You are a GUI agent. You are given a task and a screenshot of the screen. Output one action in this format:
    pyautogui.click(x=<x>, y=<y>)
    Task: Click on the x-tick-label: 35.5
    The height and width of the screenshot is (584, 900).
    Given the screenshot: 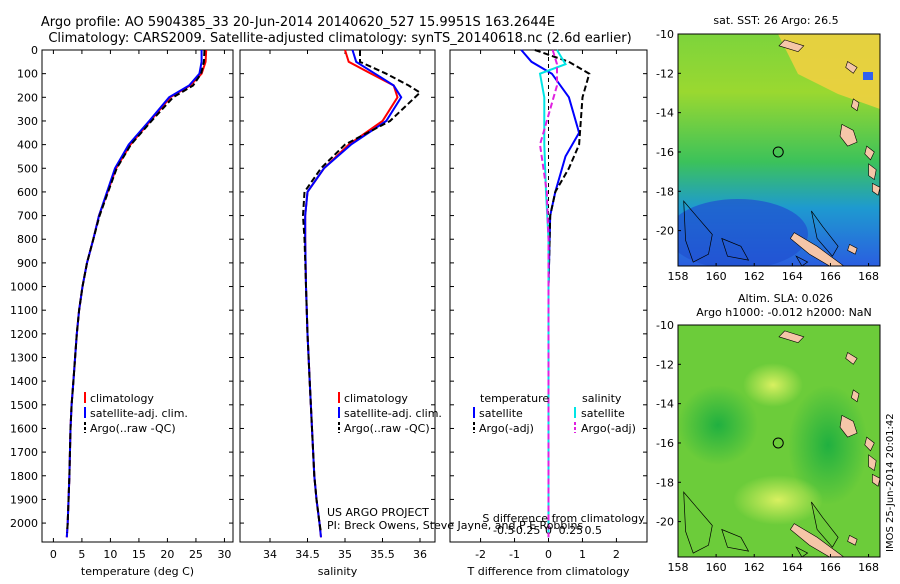 What is the action you would take?
    pyautogui.click(x=382, y=554)
    